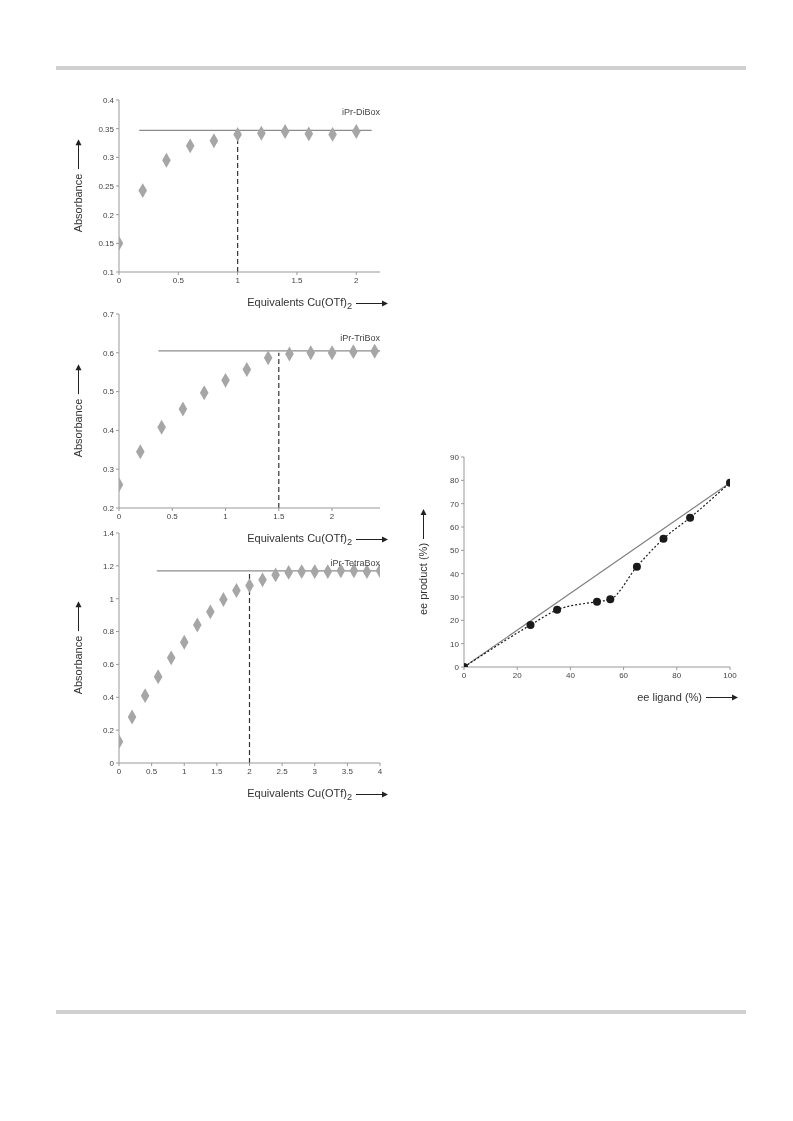  Describe the element at coordinates (455, 644) in the screenshot. I see `y-tick-label: 10` at that location.